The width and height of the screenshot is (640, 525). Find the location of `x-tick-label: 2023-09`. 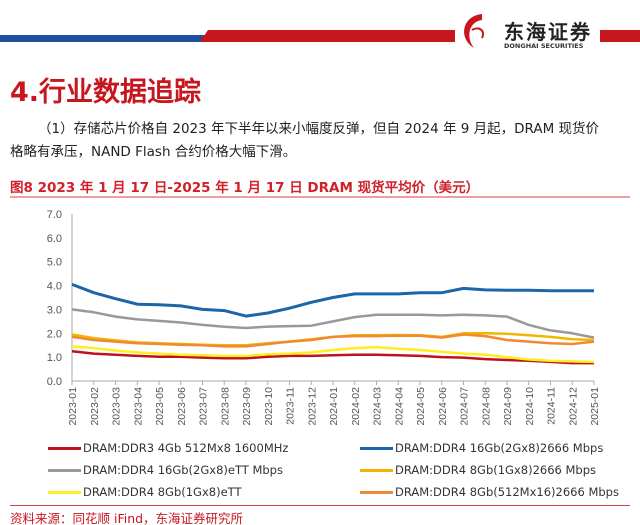

x-tick-label: 2023-09 is located at coordinates (247, 406).